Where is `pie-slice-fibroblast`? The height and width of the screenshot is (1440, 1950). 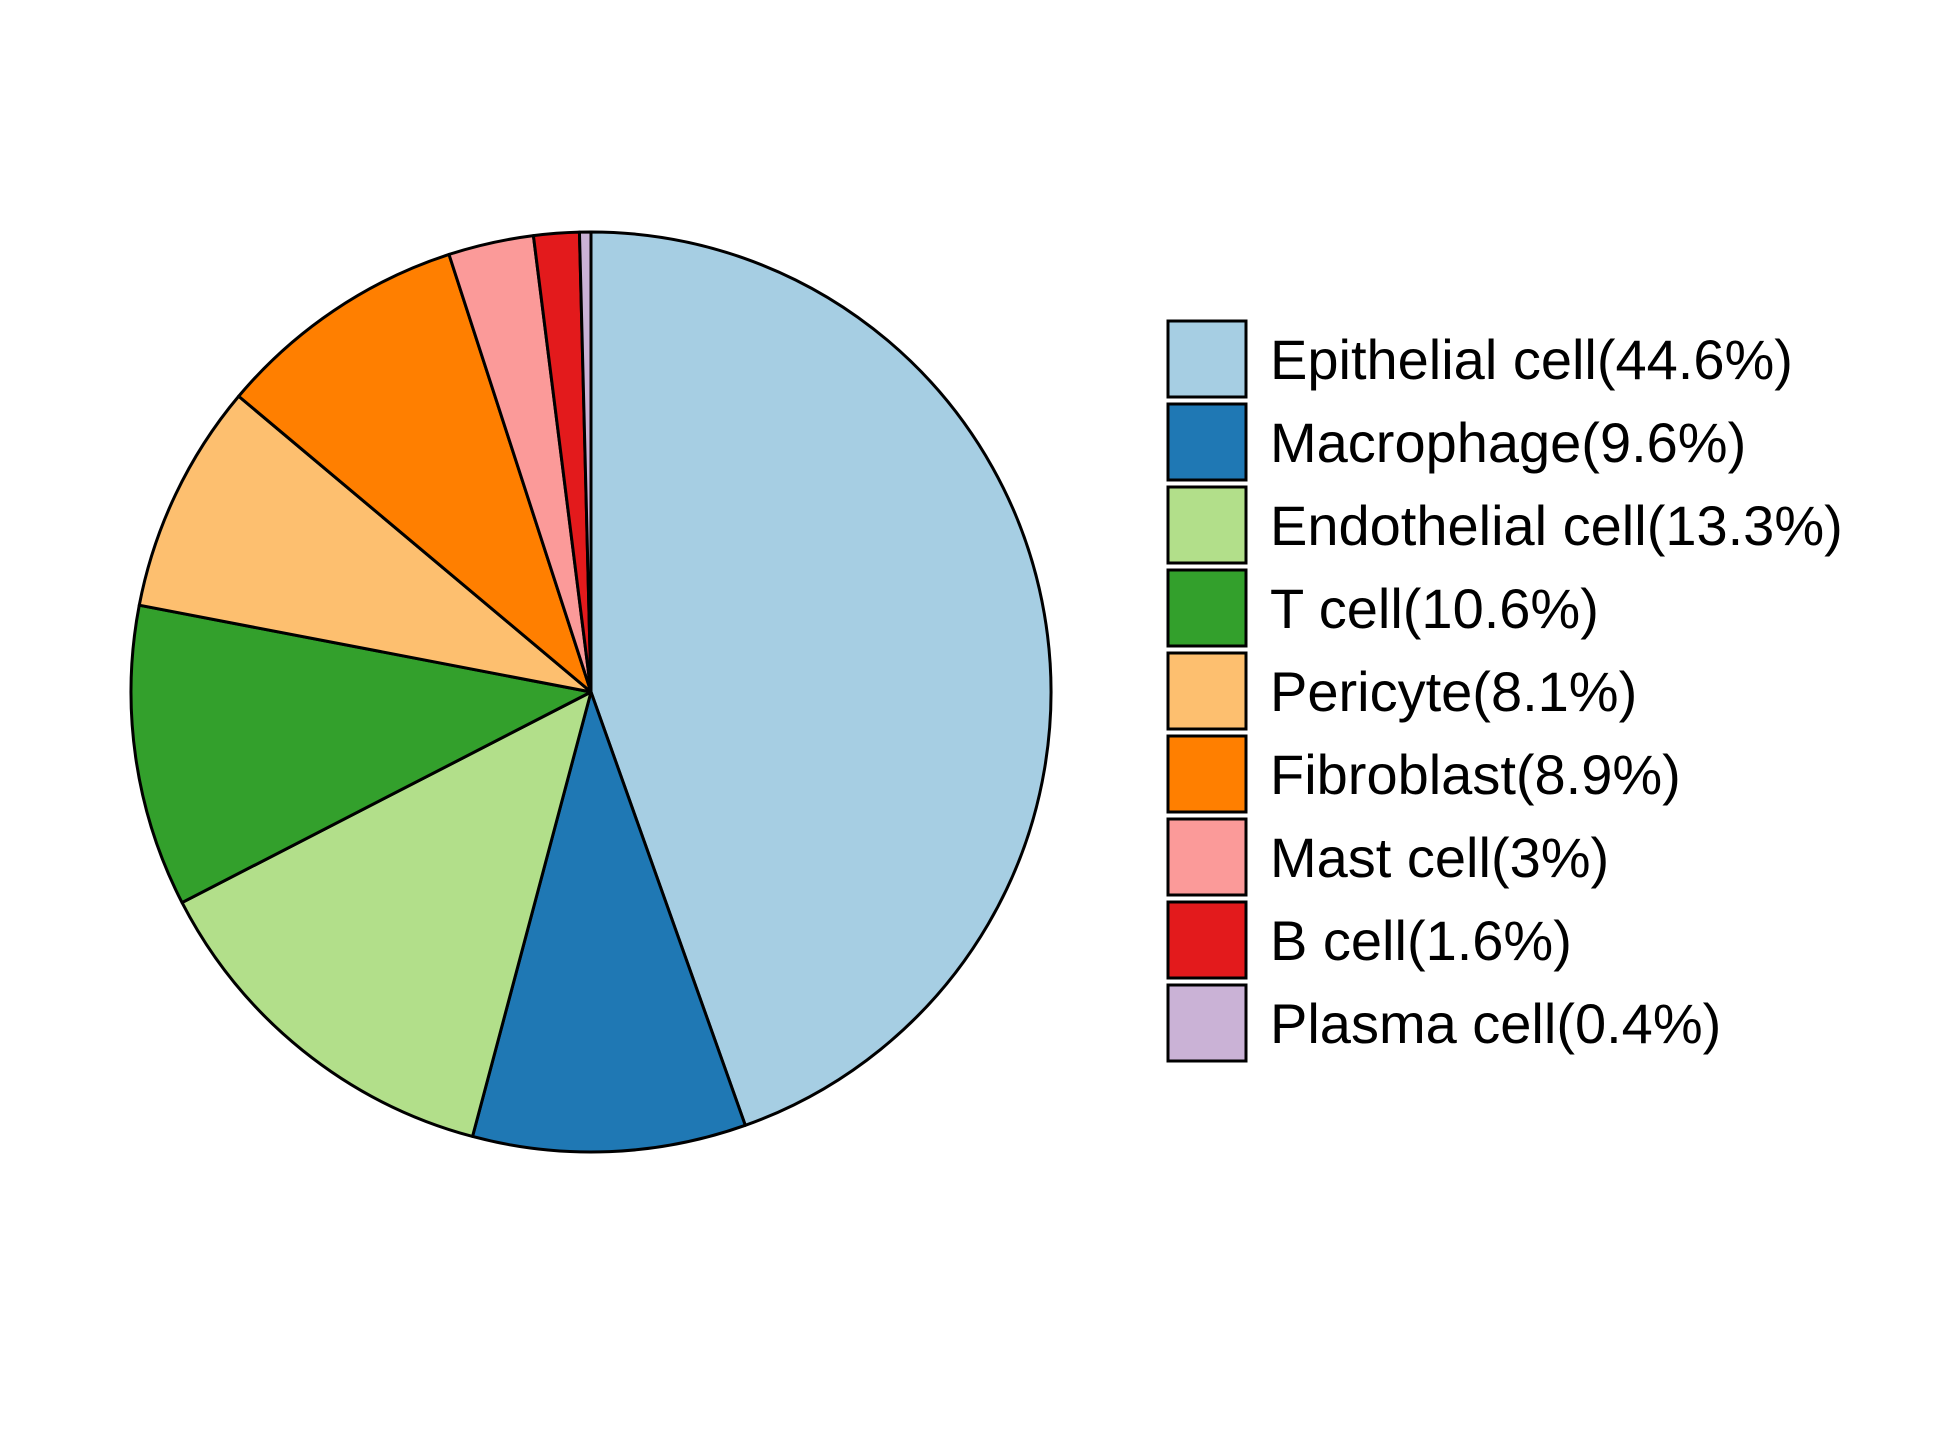
pie-slice-fibroblast is located at coordinates (415, 473).